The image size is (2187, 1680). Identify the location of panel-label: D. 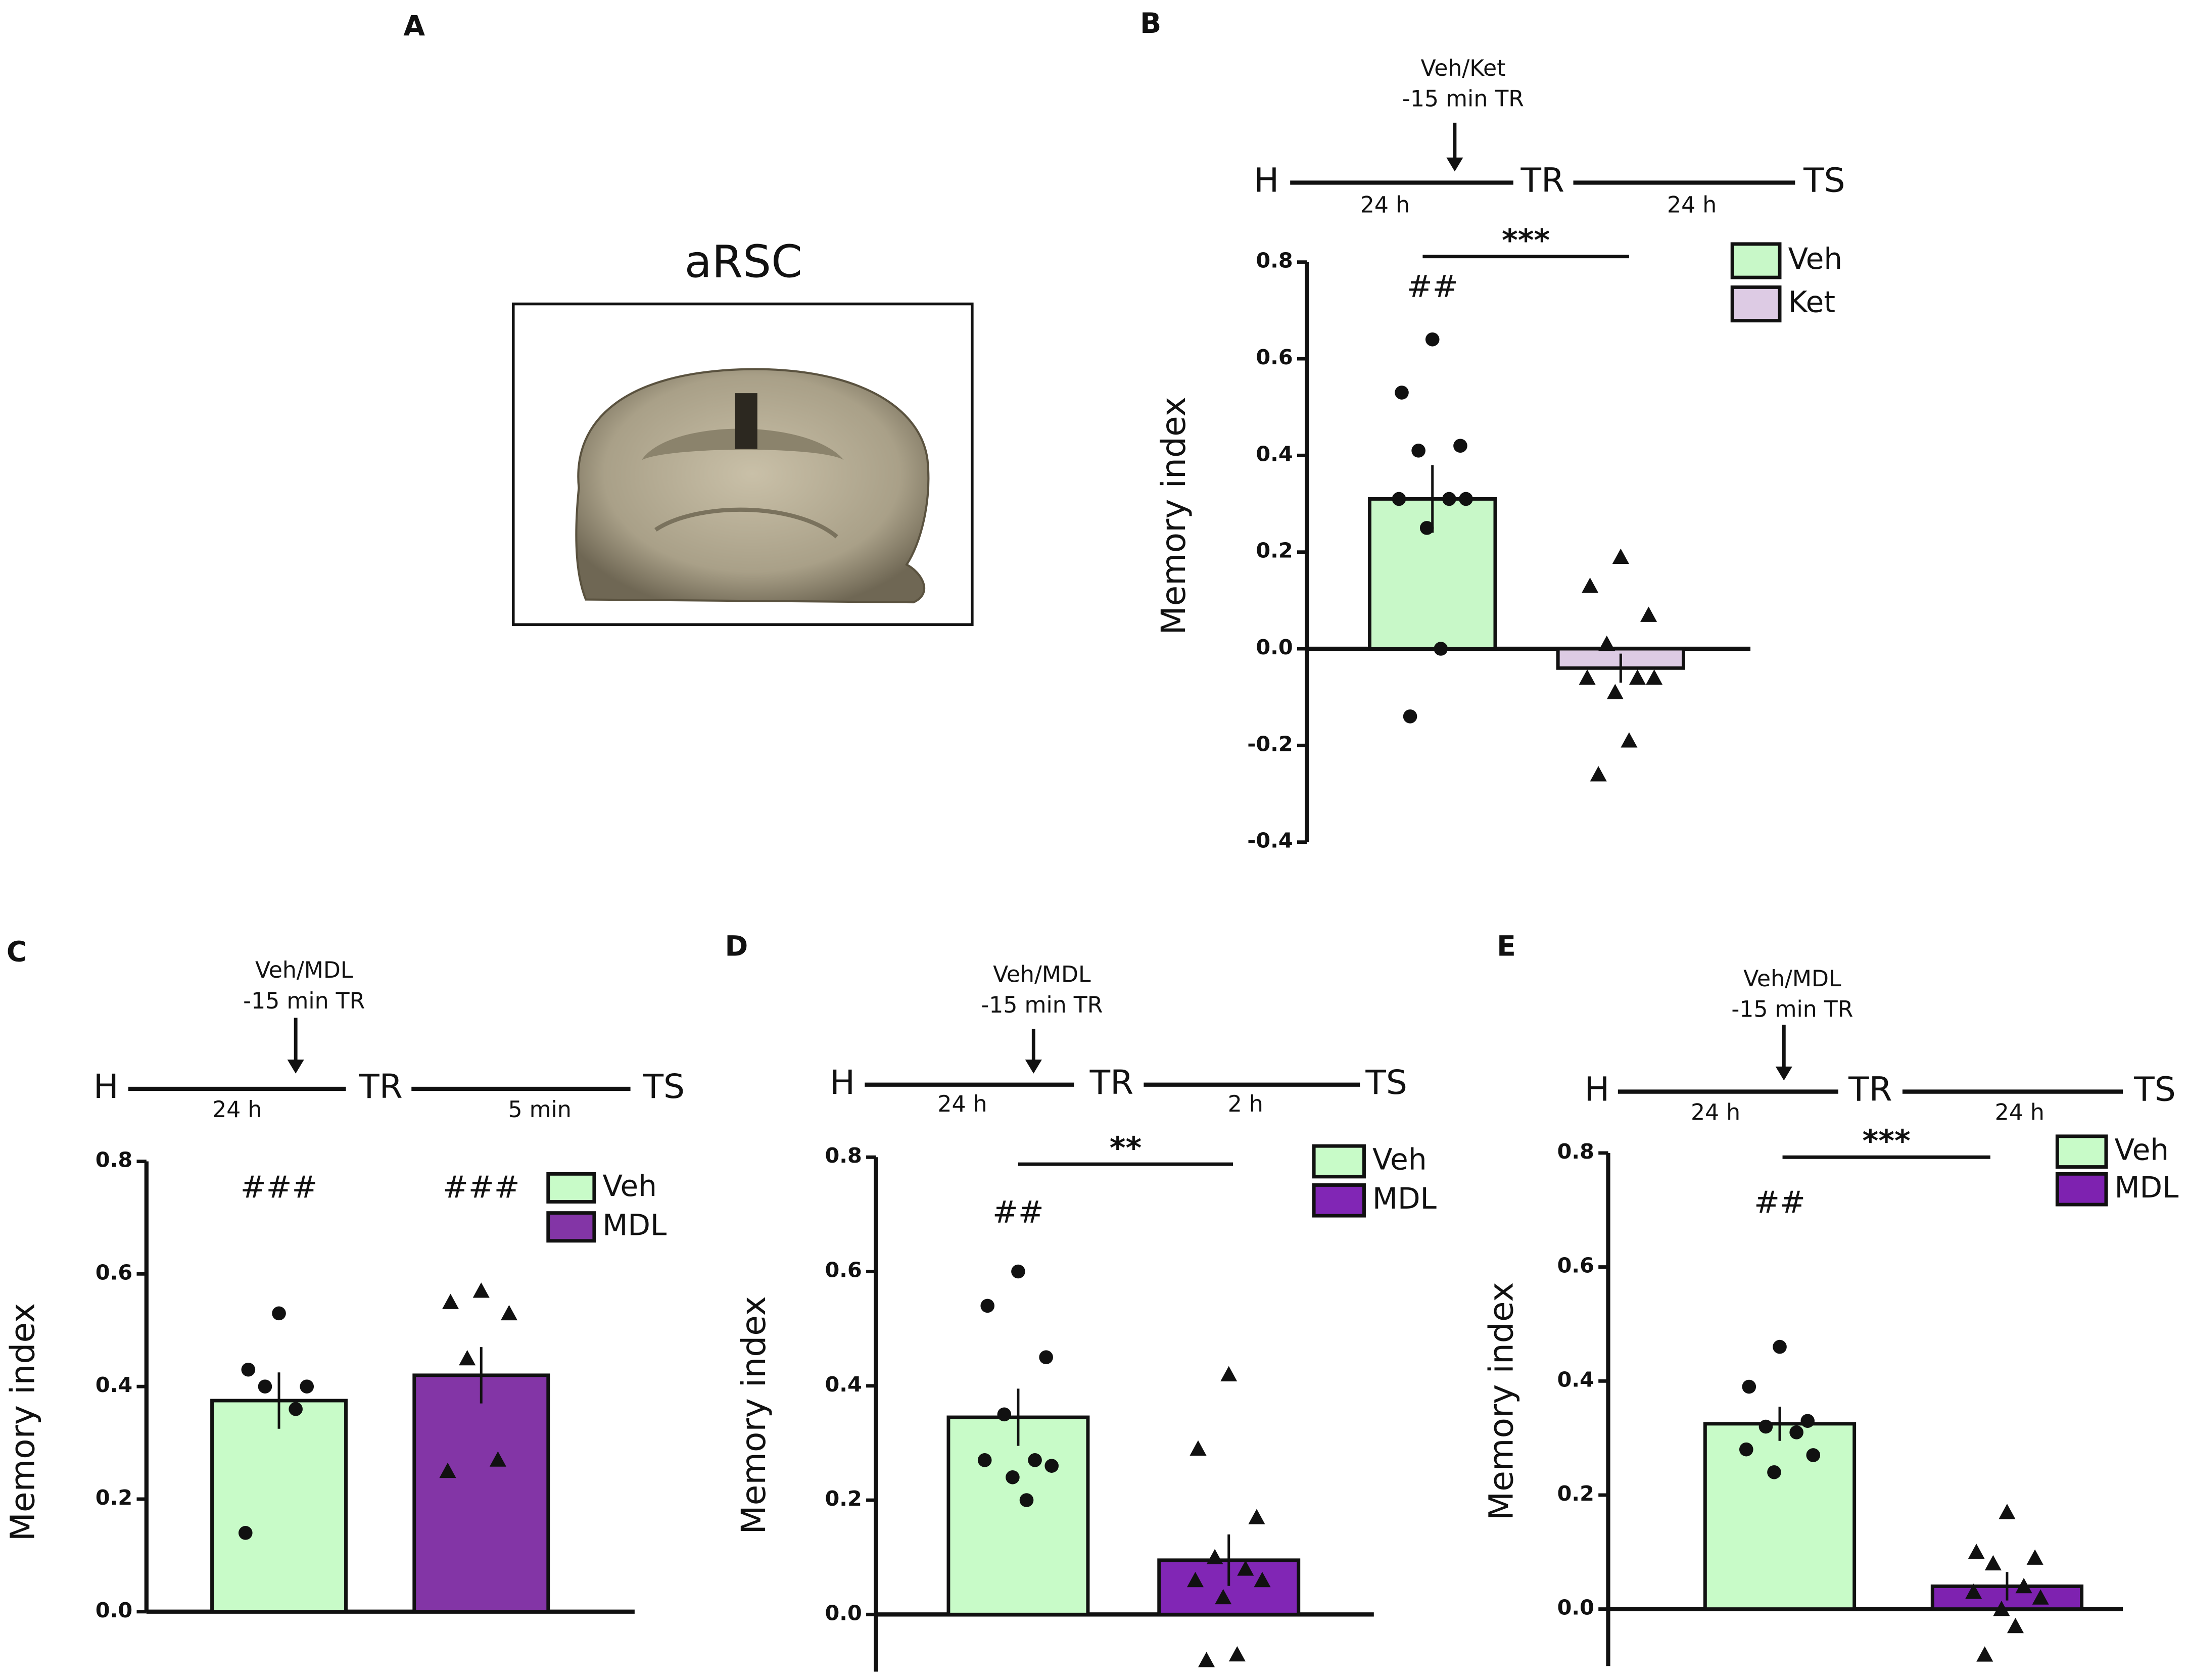
(736, 946).